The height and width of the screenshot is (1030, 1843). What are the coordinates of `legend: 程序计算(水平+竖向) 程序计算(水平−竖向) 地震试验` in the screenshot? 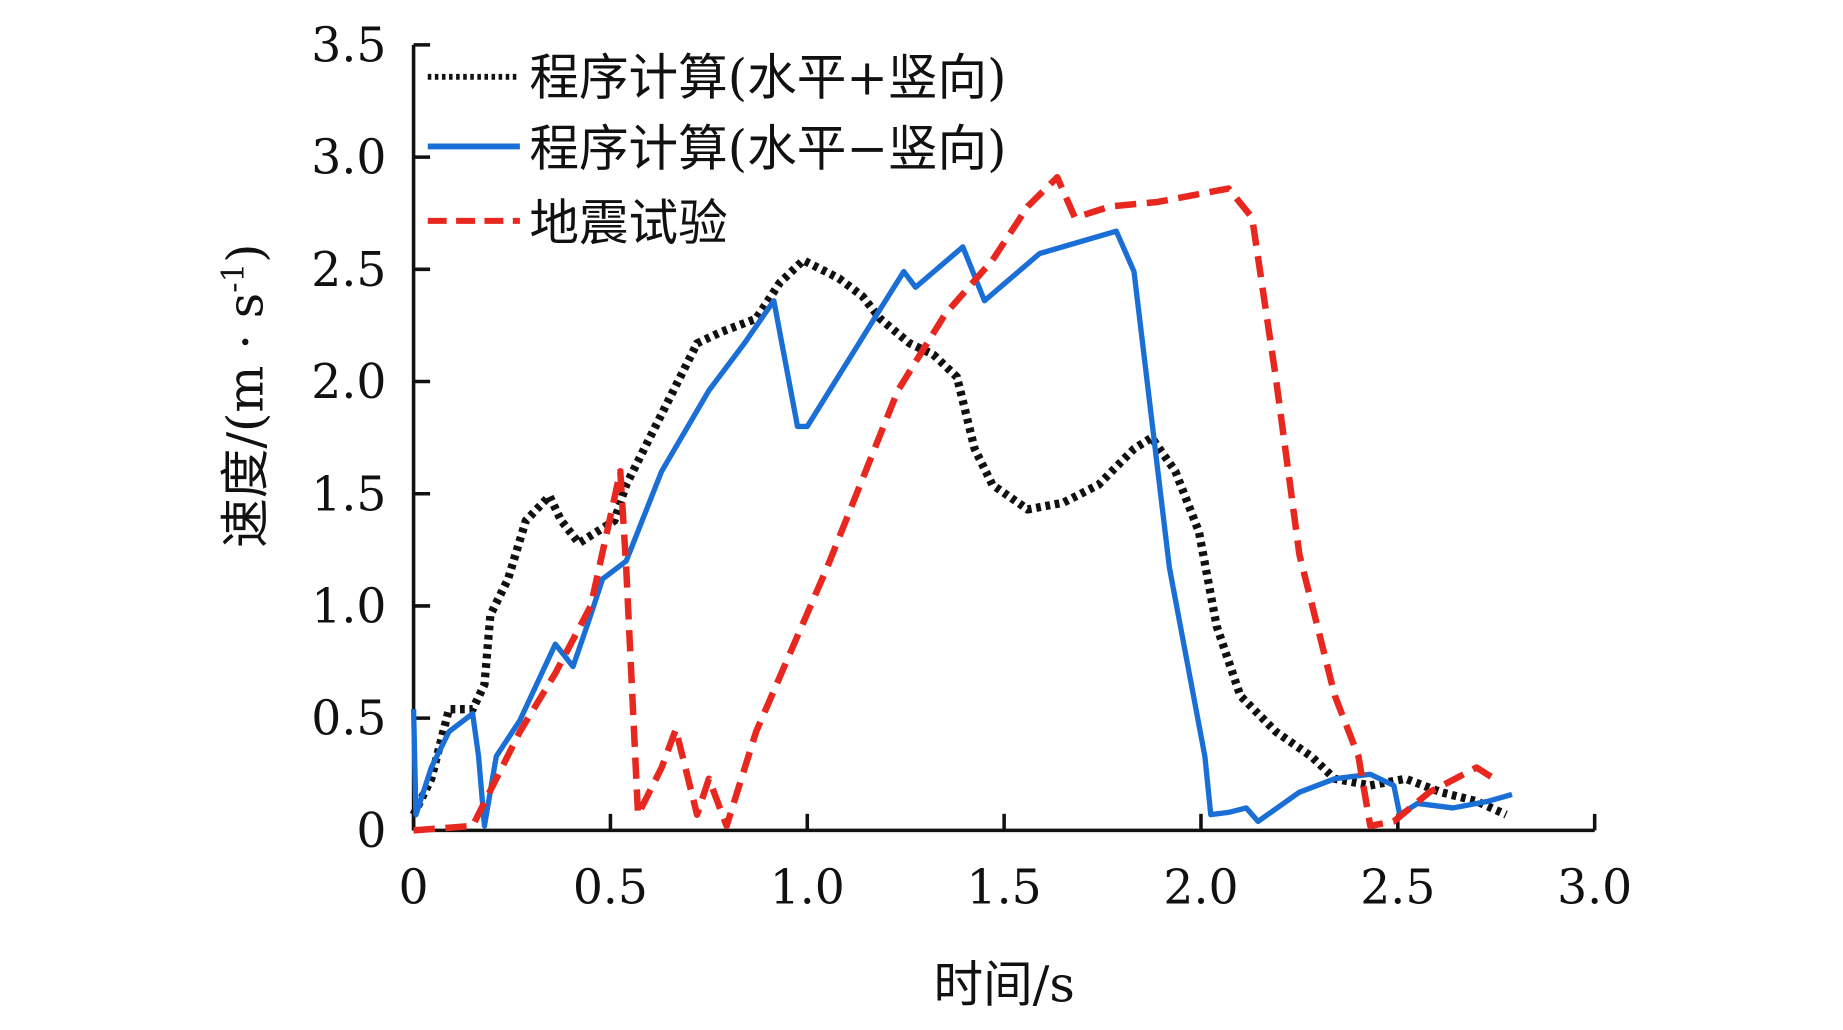 It's located at (717, 150).